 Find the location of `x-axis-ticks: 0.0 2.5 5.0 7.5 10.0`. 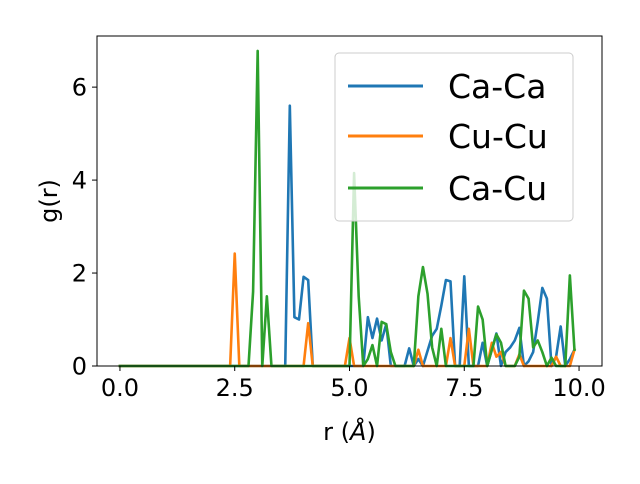

x-axis-ticks: 0.0 2.5 5.0 7.5 10.0 is located at coordinates (353, 384).